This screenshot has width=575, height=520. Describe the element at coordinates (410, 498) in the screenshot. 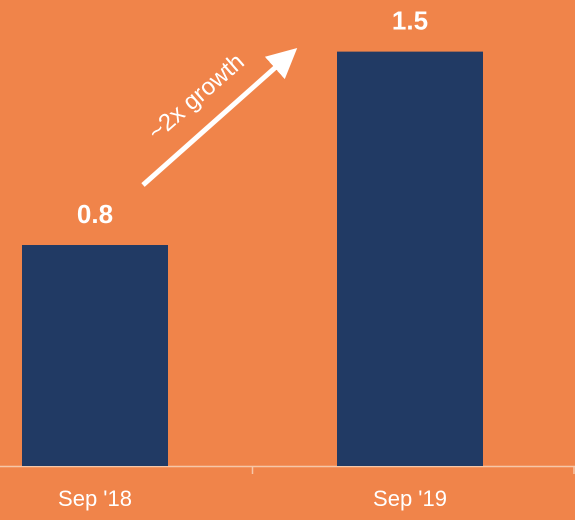

I see `x-tick-label: Sep '19` at that location.